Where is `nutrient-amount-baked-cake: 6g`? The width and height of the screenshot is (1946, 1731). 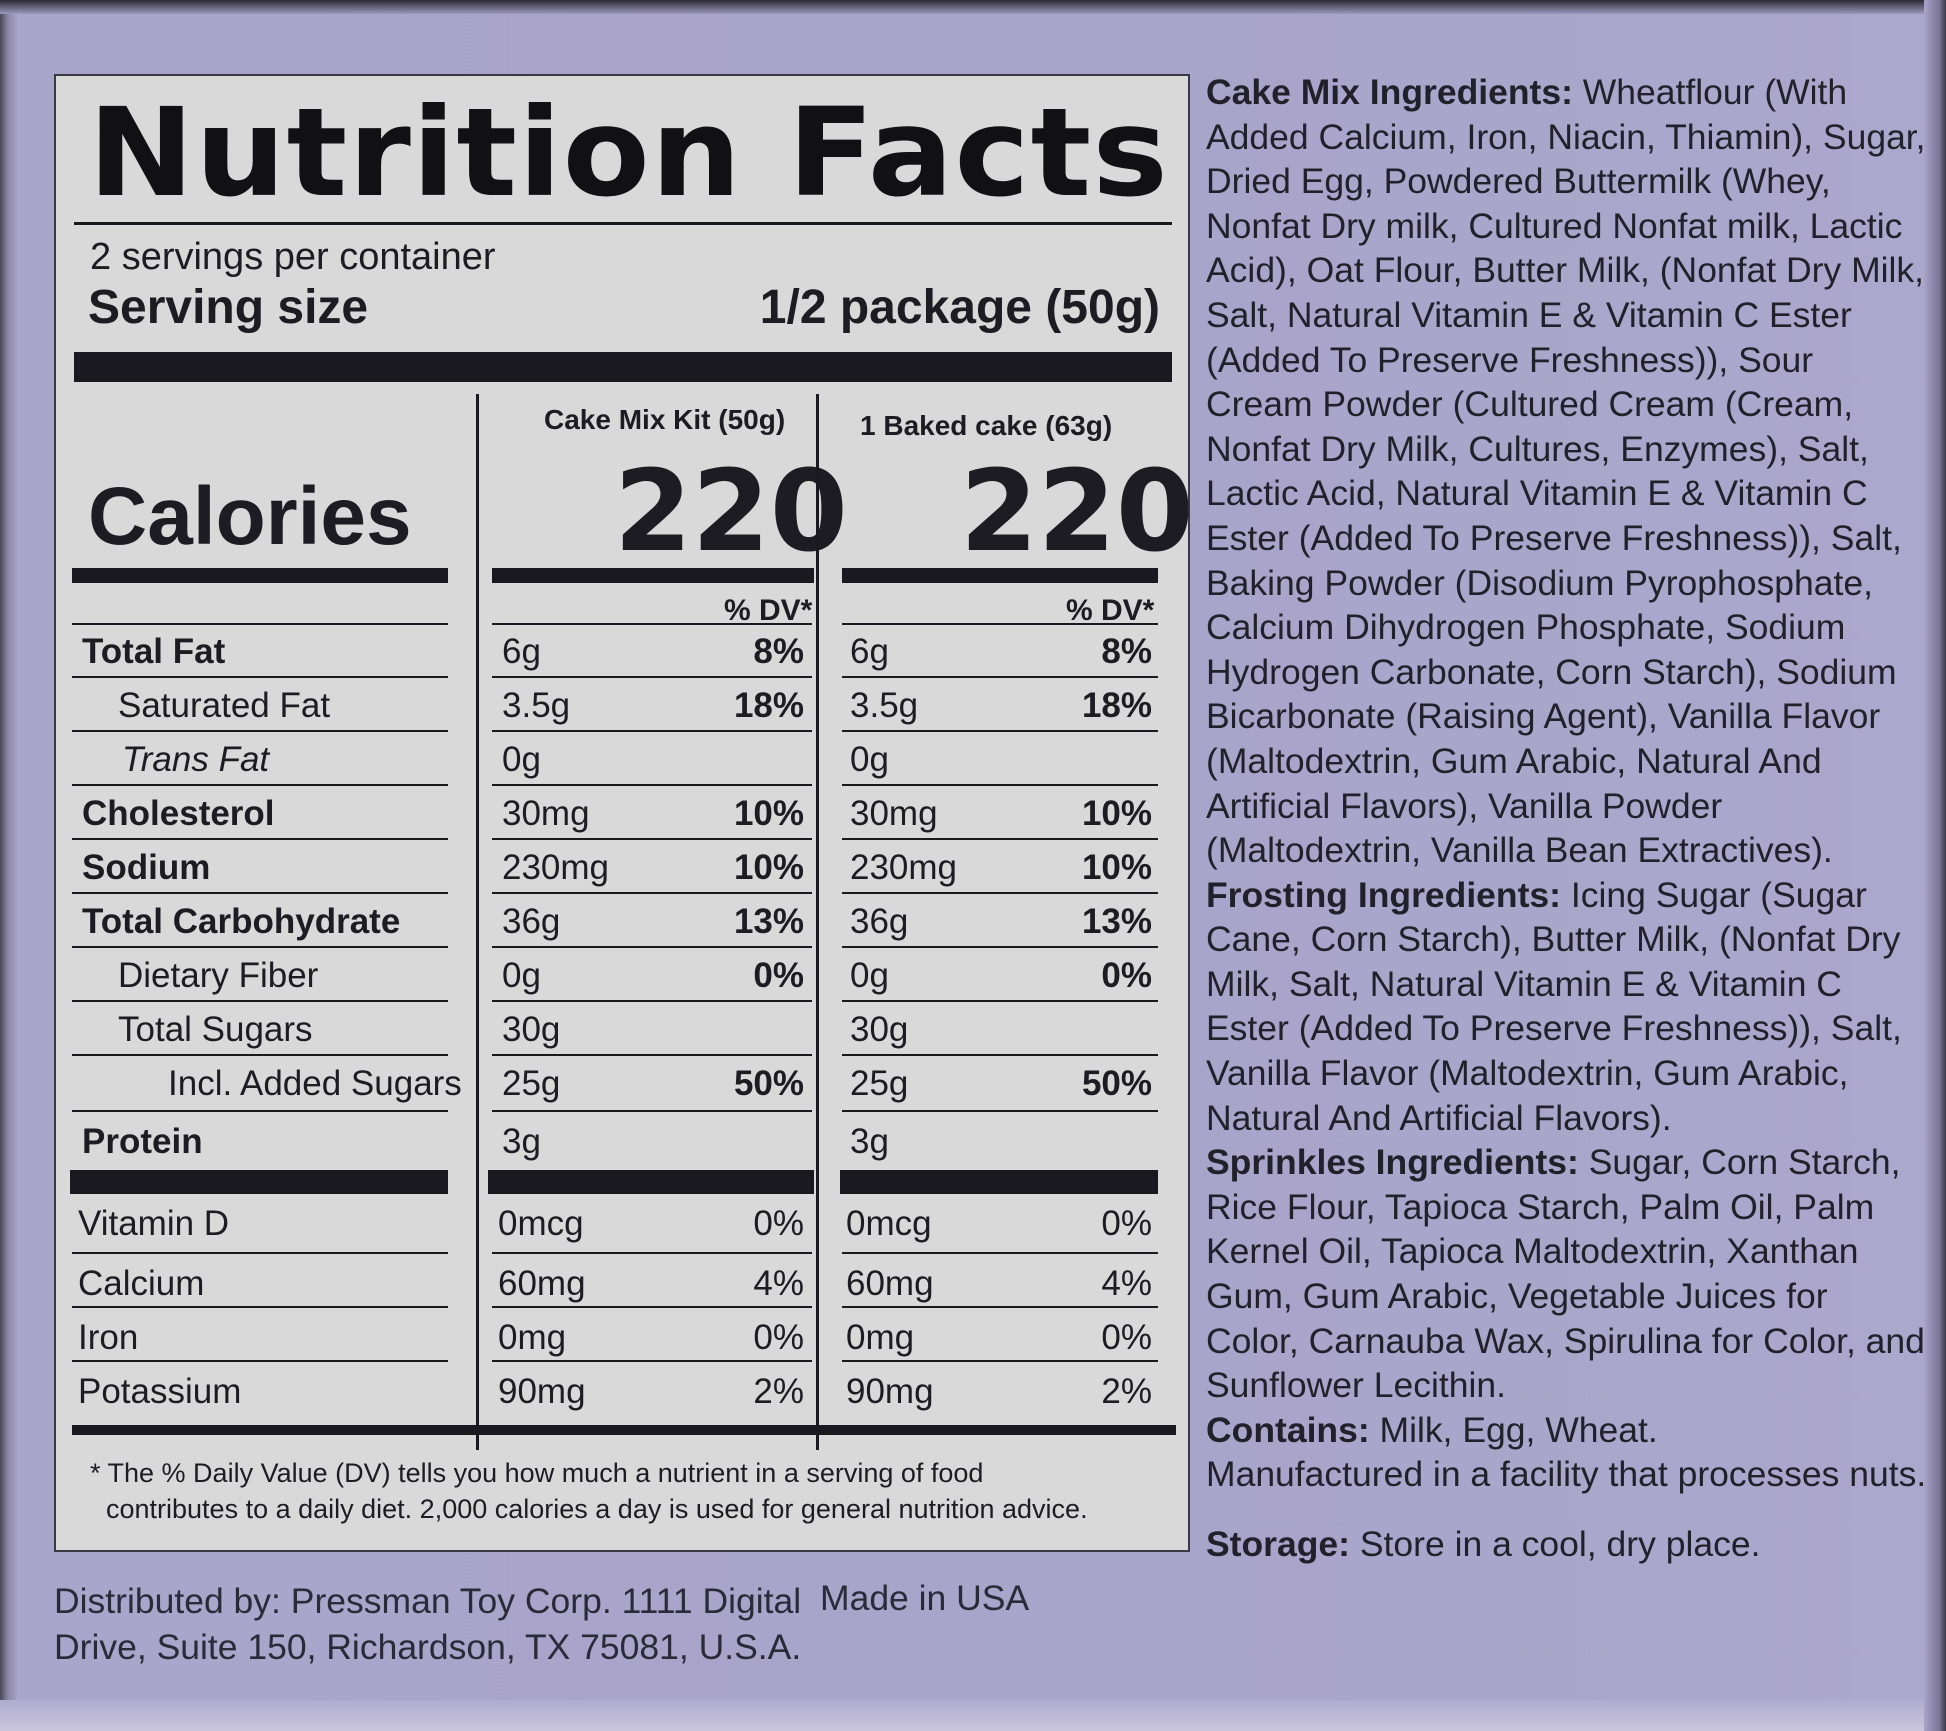
nutrient-amount-baked-cake: 6g is located at coordinates (869, 651).